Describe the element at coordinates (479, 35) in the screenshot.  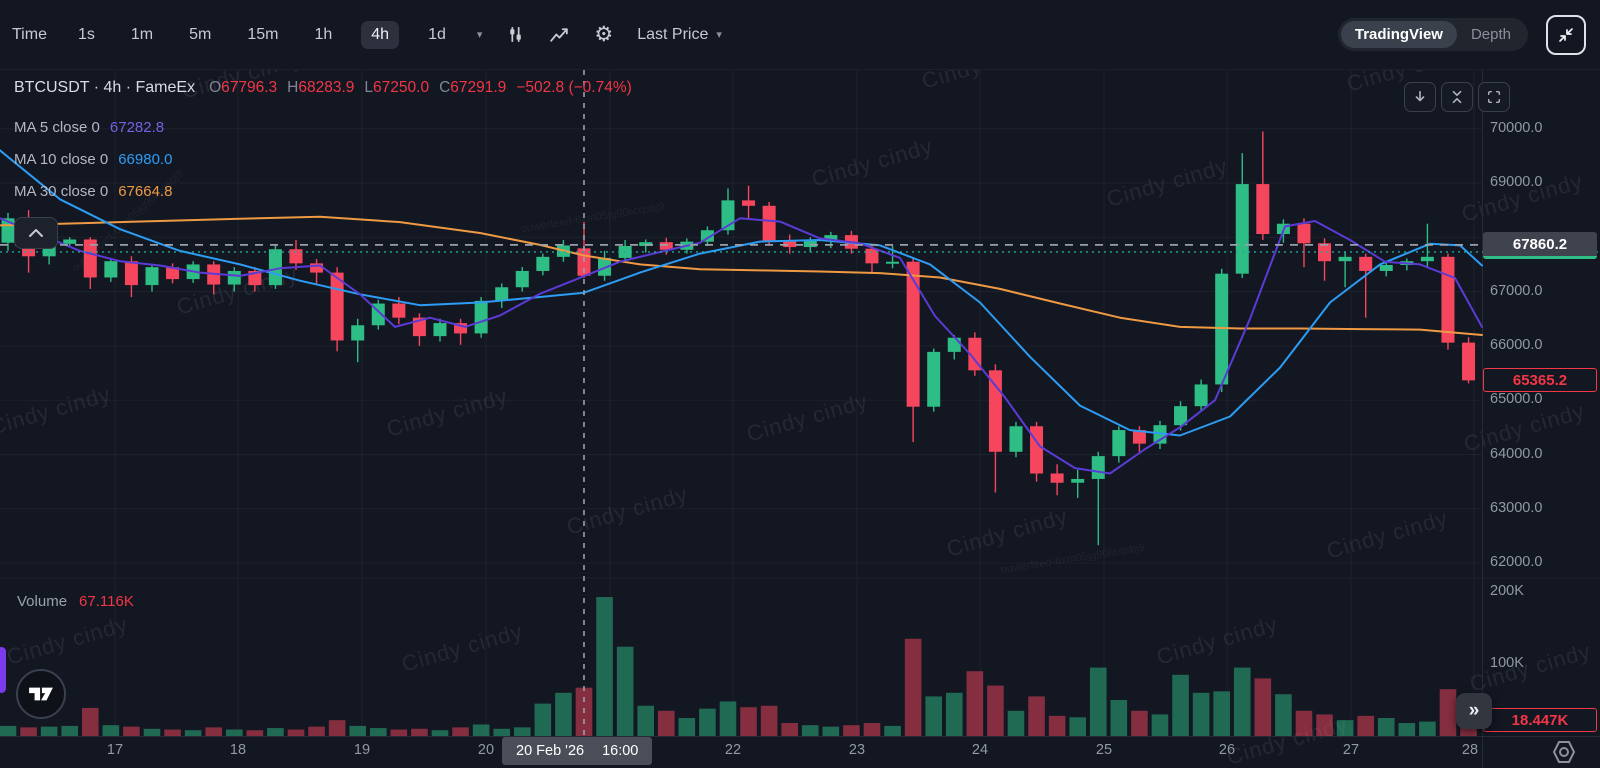
I see `interval-dropdown-caret: ▾` at that location.